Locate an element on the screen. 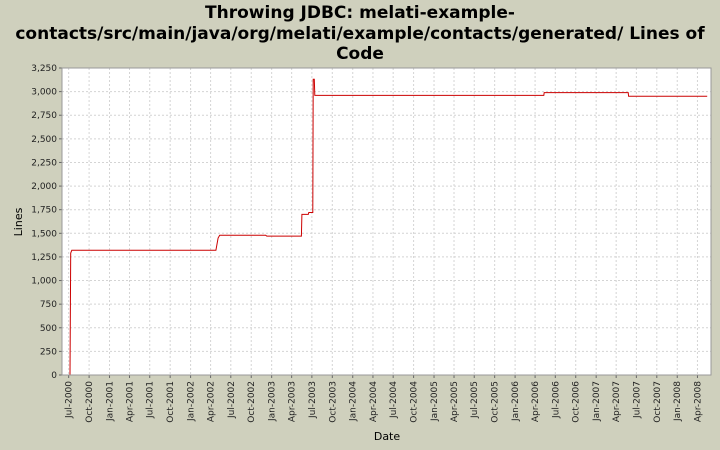 The width and height of the screenshot is (720, 450). x-tick-label: Apr-2002 is located at coordinates (212, 401).